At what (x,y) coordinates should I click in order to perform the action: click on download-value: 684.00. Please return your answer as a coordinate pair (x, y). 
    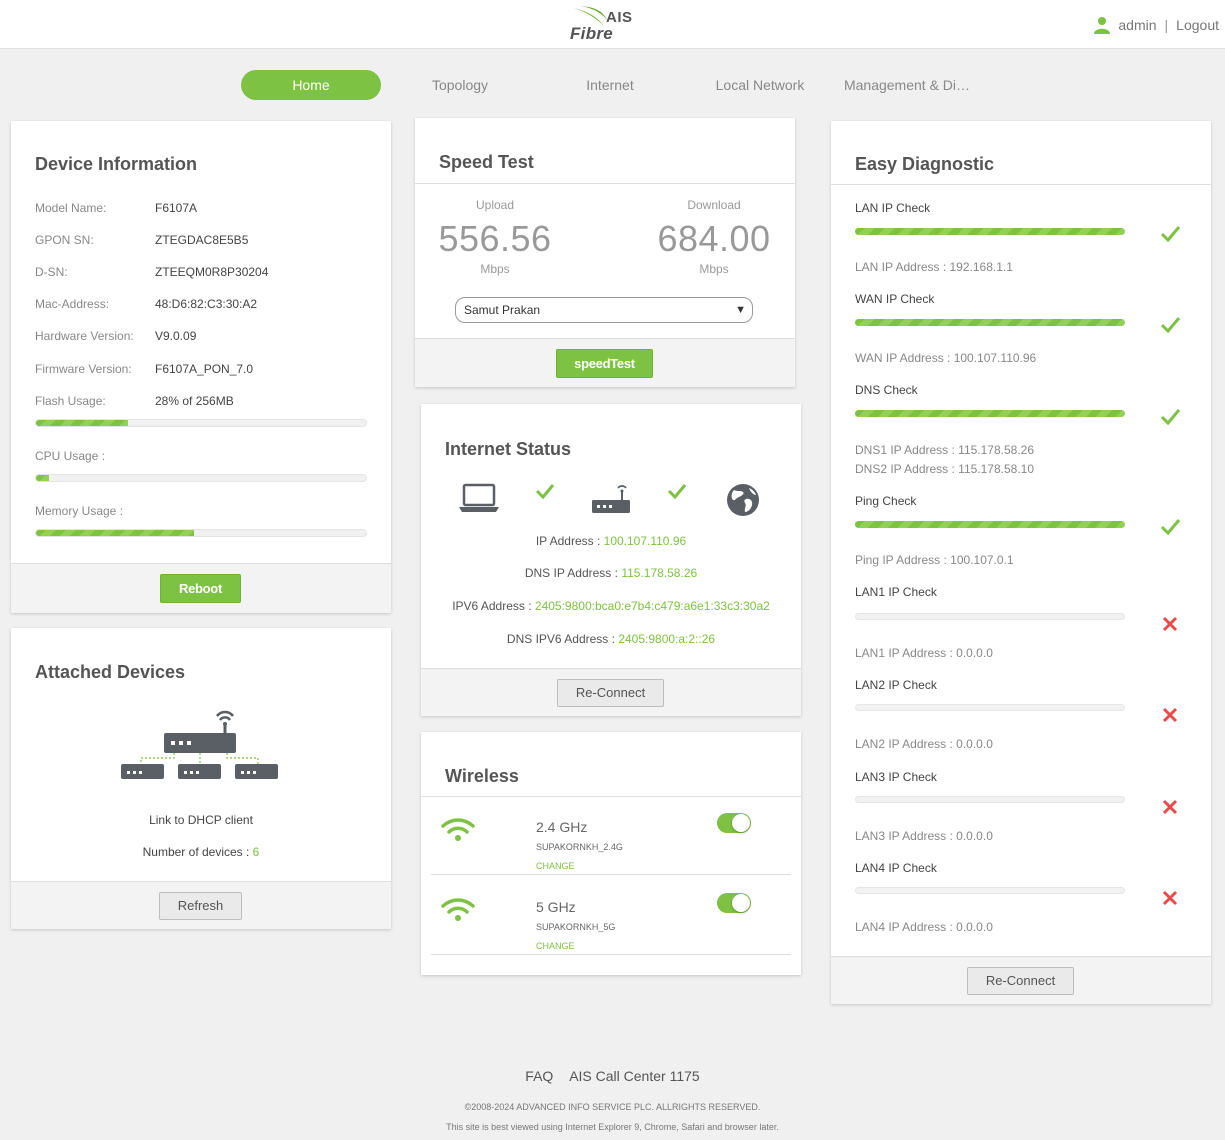
    Looking at the image, I should click on (714, 238).